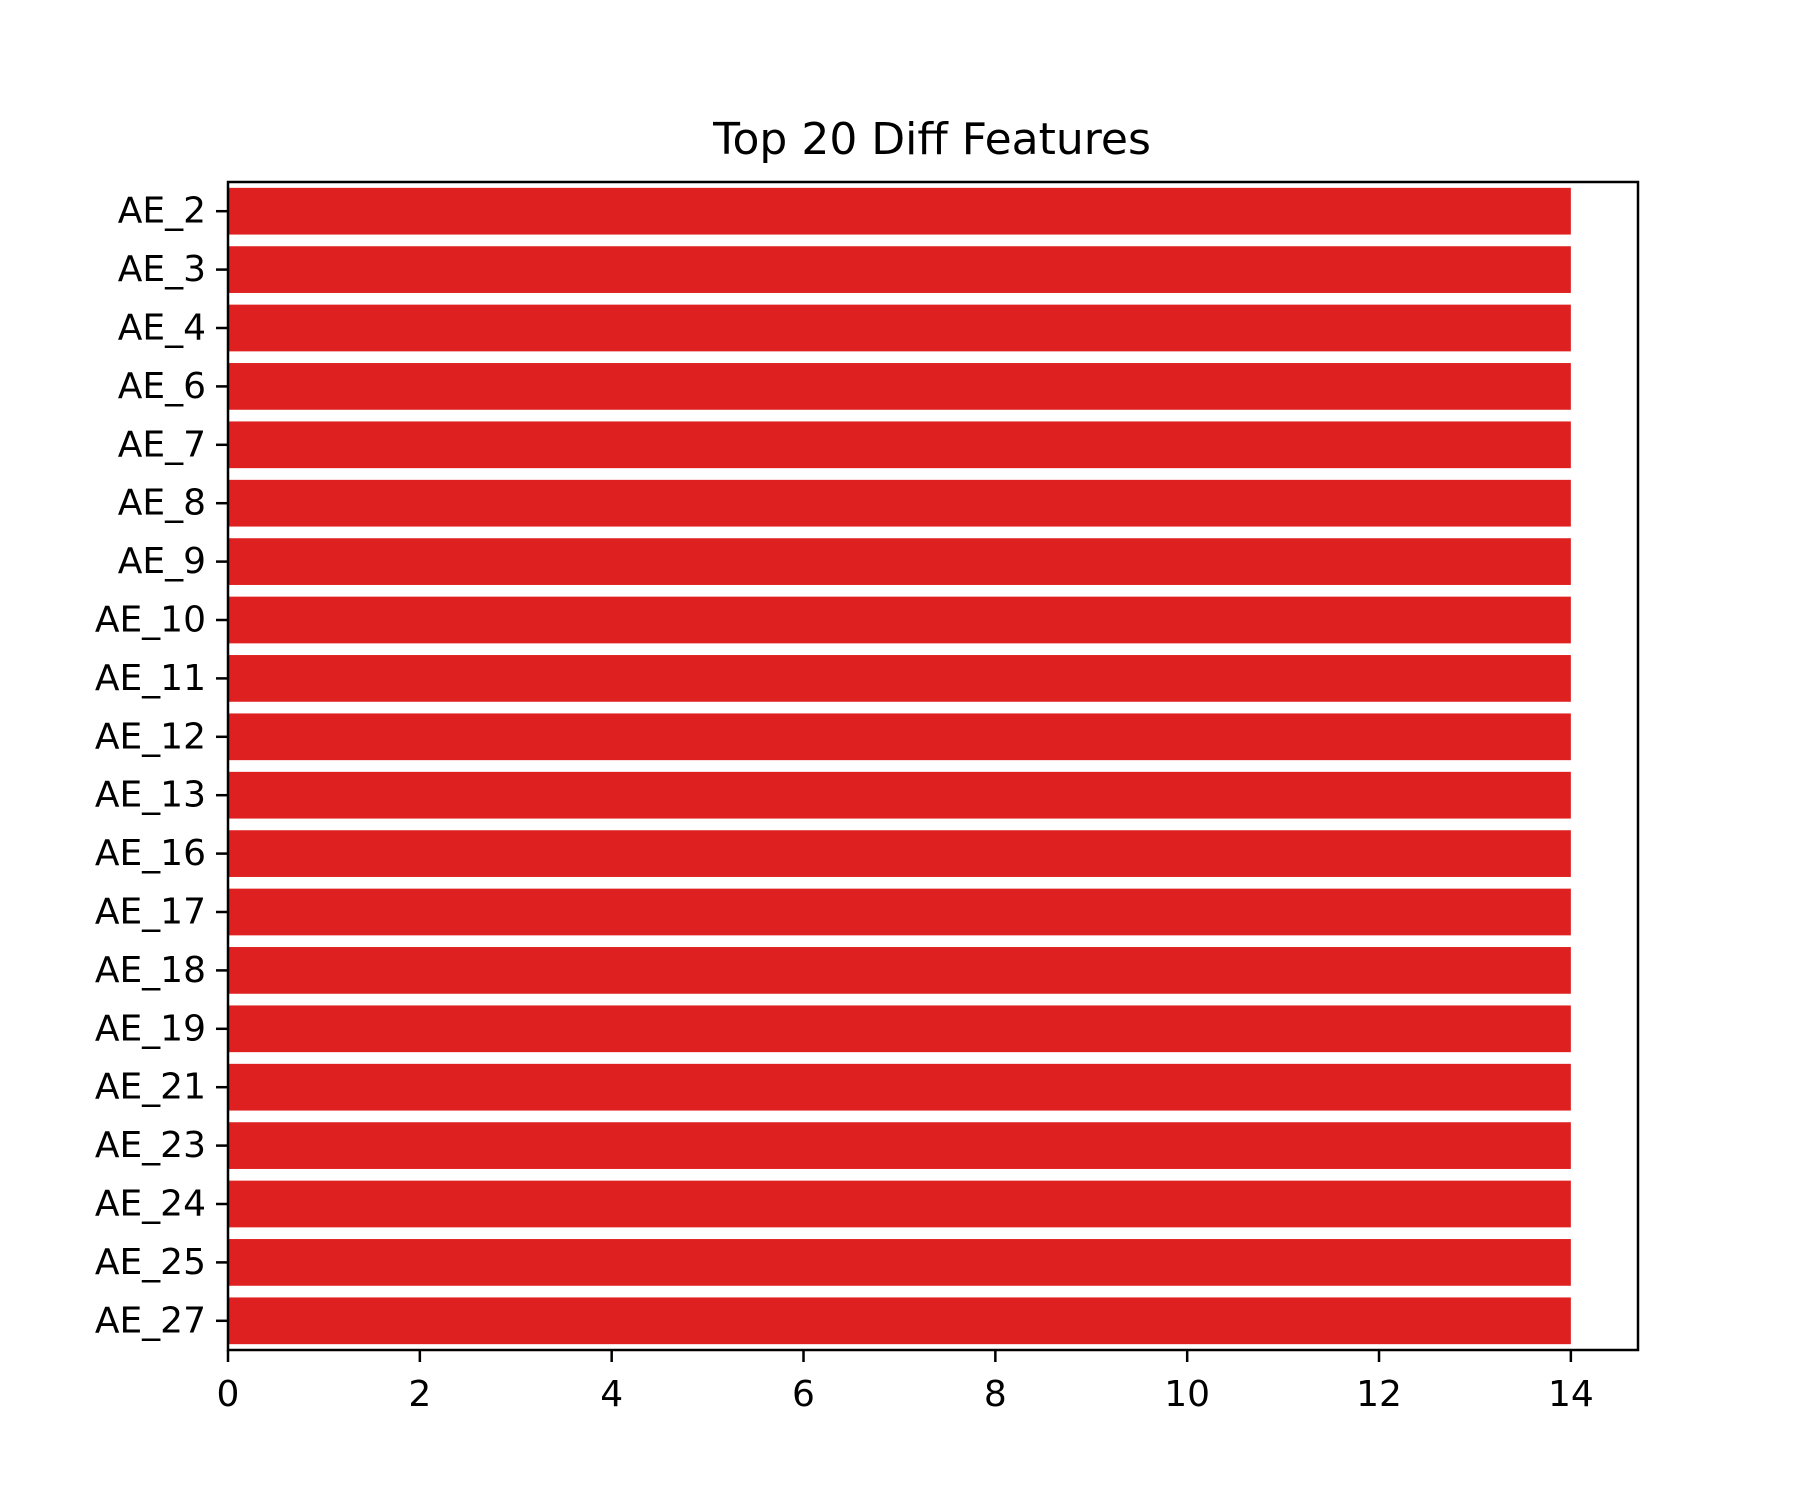  I want to click on y-tick-label: AE_3, so click(162, 269).